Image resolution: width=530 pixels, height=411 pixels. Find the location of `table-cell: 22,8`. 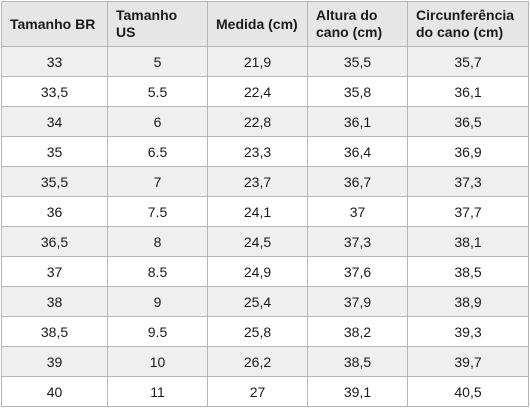

table-cell: 22,8 is located at coordinates (257, 121).